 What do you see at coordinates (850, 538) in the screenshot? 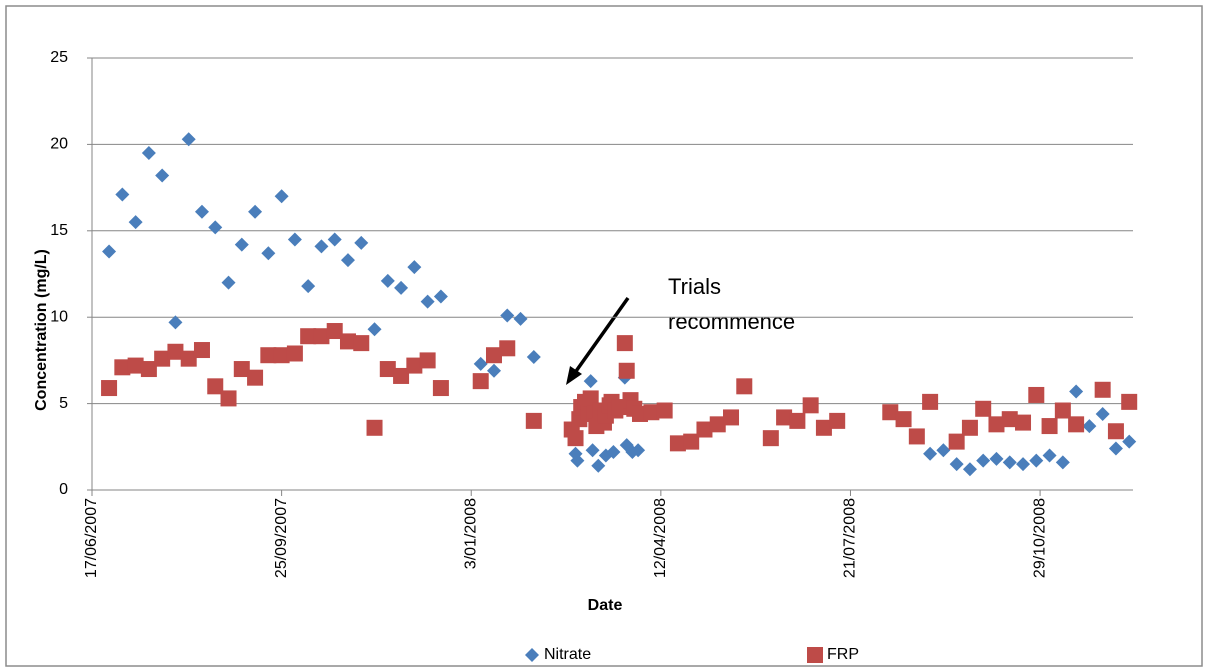
I see `x-tick-label: 21/07/2008` at bounding box center [850, 538].